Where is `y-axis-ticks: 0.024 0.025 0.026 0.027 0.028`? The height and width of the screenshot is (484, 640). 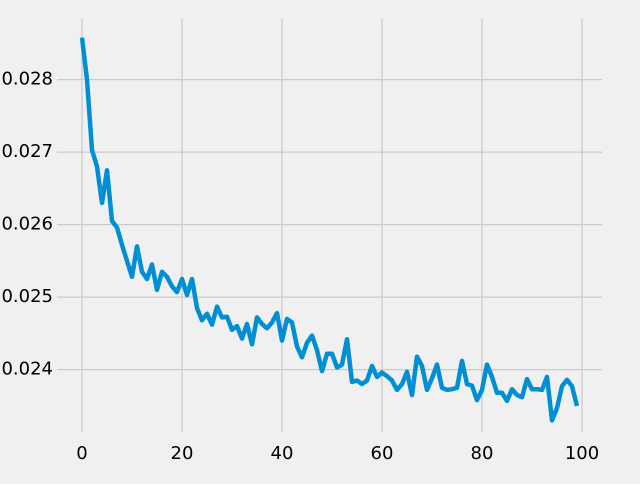
y-axis-ticks: 0.024 0.025 0.026 0.027 0.028 is located at coordinates (27, 224).